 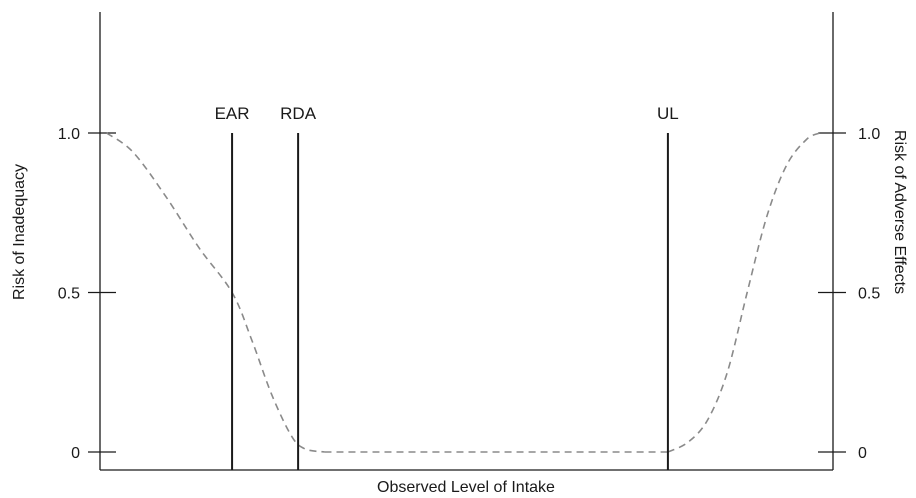 I want to click on right-axis-label: Risk of Adverse Effects, so click(x=899, y=212).